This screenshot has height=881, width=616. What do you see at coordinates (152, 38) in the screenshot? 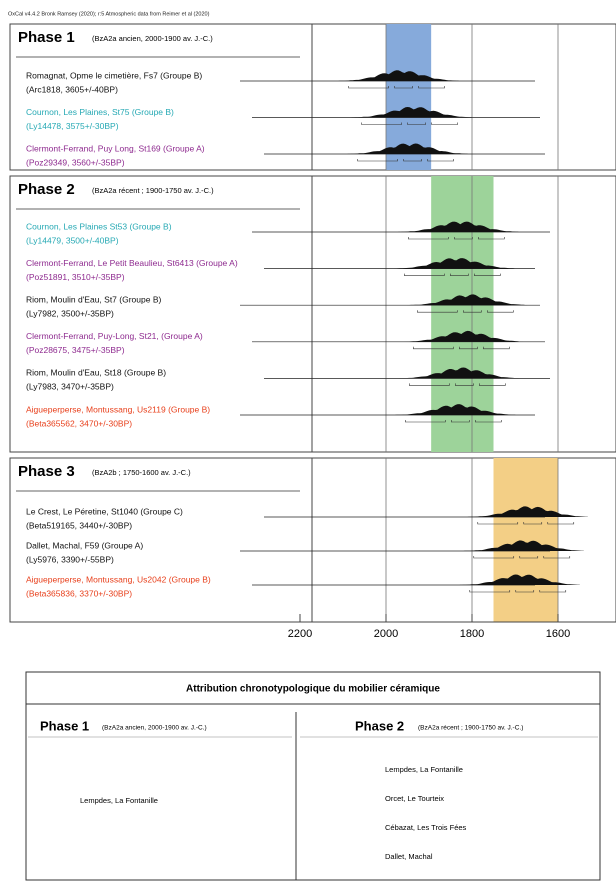
I see `phase-subtitle: (BzA2a ancien, 2000-1900 av. J.-C.)` at bounding box center [152, 38].